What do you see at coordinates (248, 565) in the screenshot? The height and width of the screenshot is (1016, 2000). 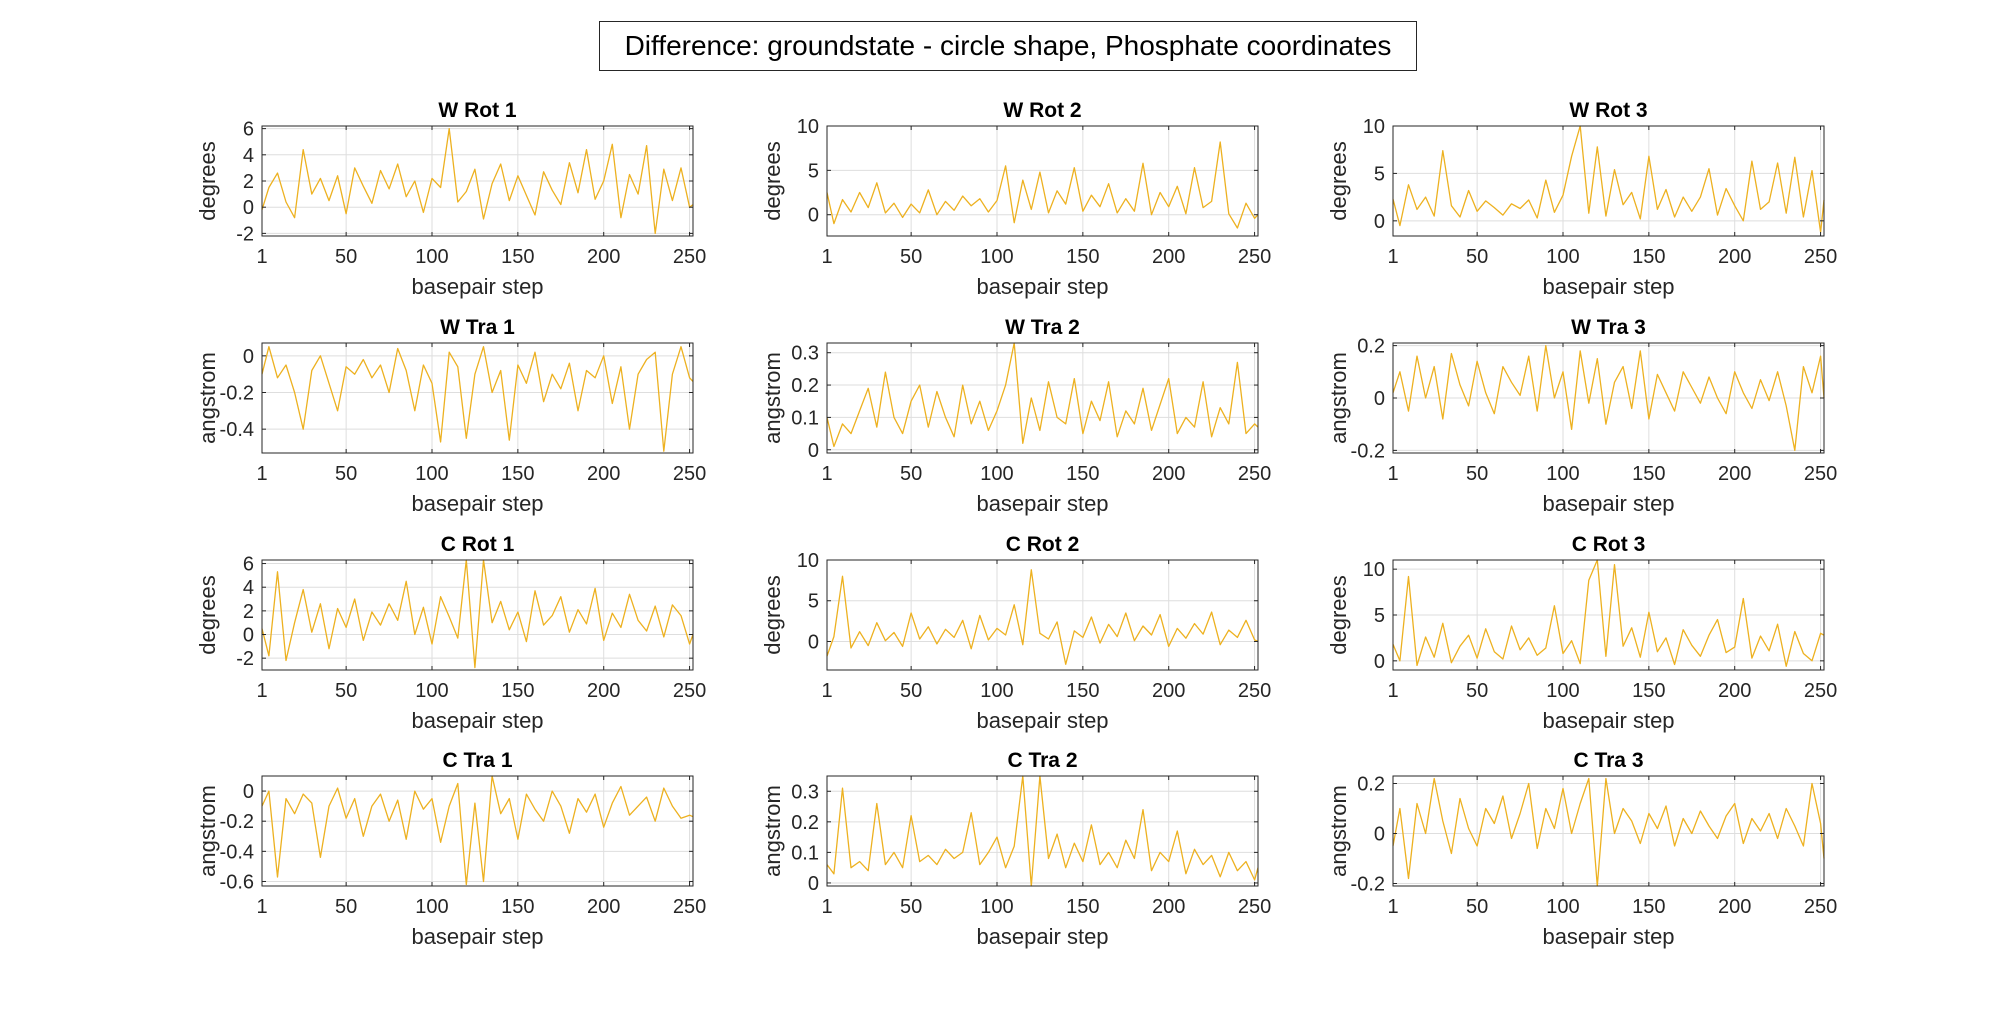 I see `y-tick-label: 6` at bounding box center [248, 565].